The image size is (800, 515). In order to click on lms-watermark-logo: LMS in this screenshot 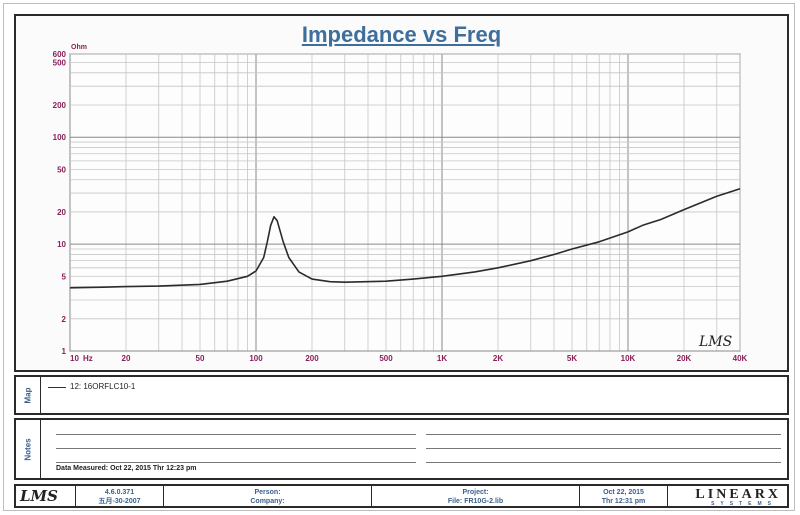, I will do `click(715, 342)`.